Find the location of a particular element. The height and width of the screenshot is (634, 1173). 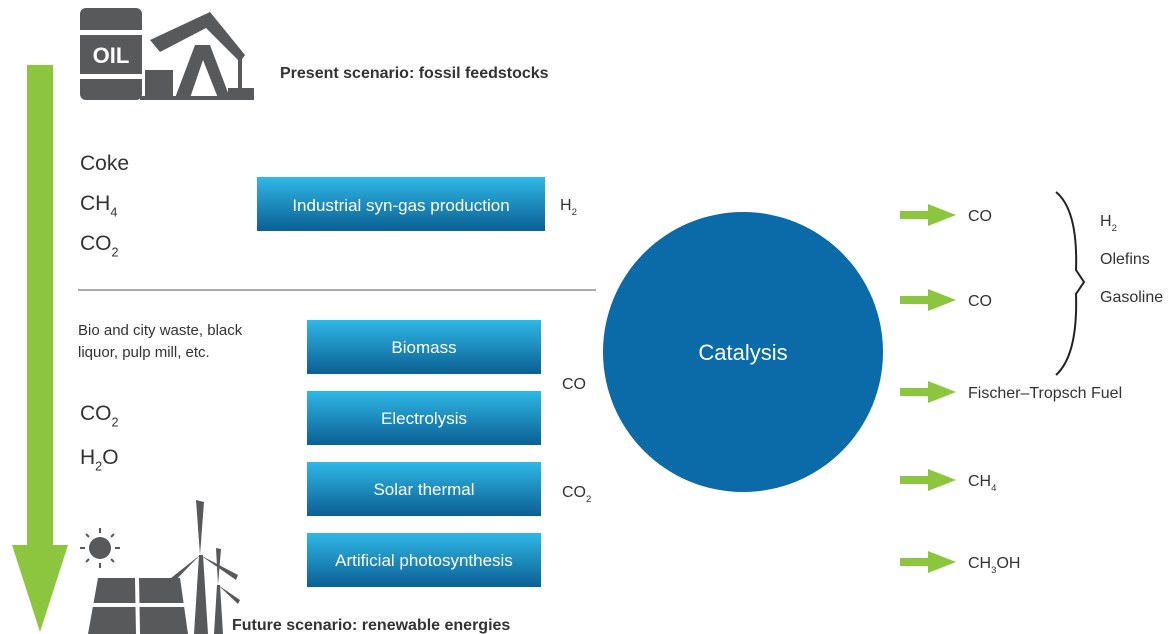

fossil-input: CO2 is located at coordinates (99, 245).